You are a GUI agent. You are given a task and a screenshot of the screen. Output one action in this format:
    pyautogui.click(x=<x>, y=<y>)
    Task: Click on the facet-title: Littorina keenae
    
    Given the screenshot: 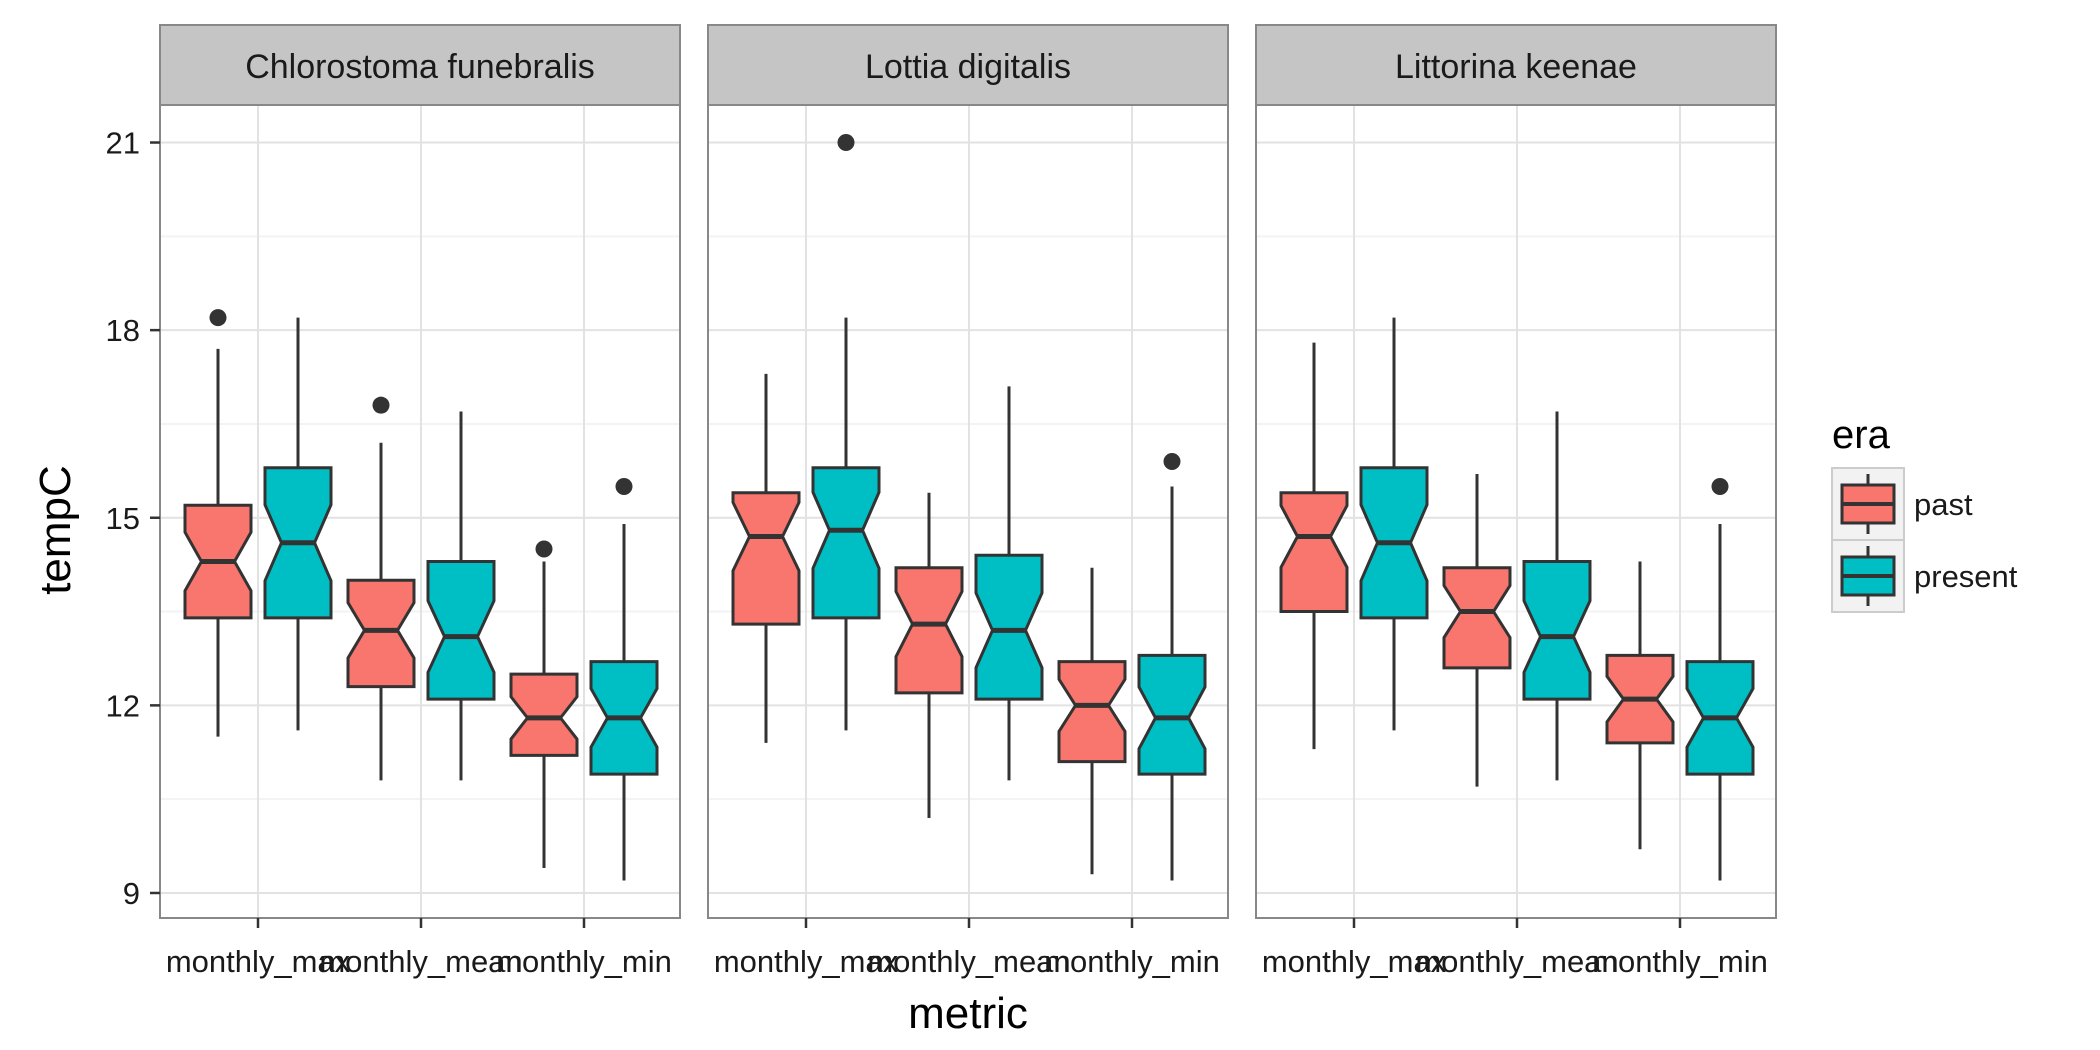 What is the action you would take?
    pyautogui.click(x=1516, y=67)
    